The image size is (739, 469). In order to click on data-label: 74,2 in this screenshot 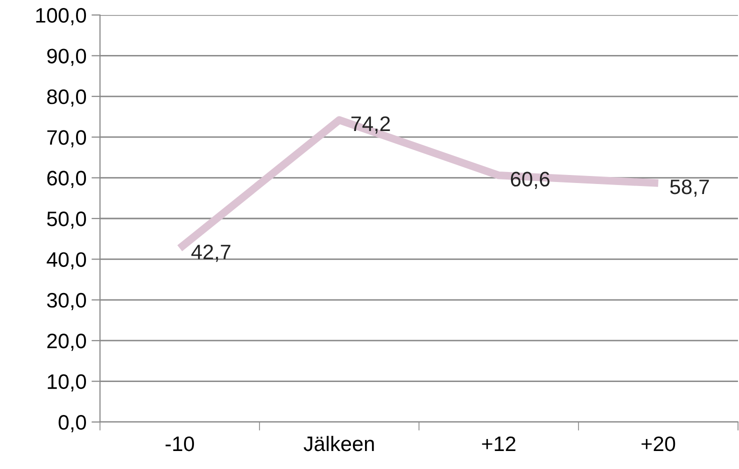, I will do `click(370, 125)`.